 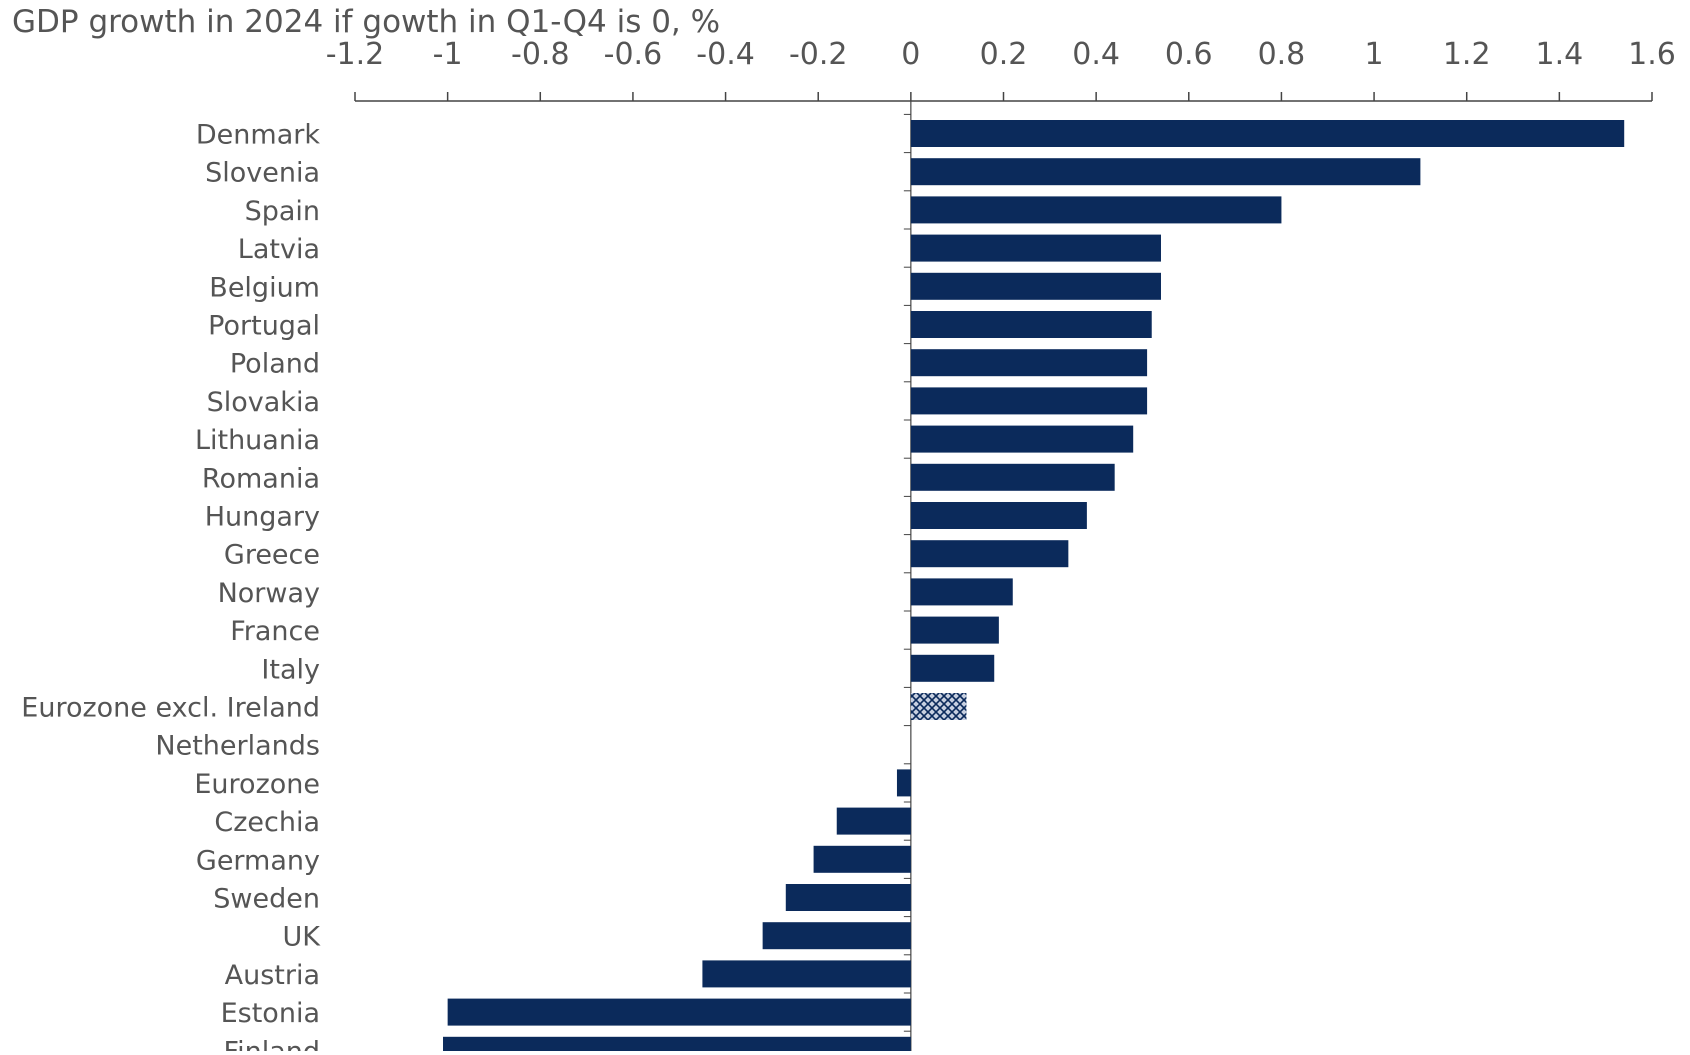 I want to click on bar-france, so click(x=954, y=630).